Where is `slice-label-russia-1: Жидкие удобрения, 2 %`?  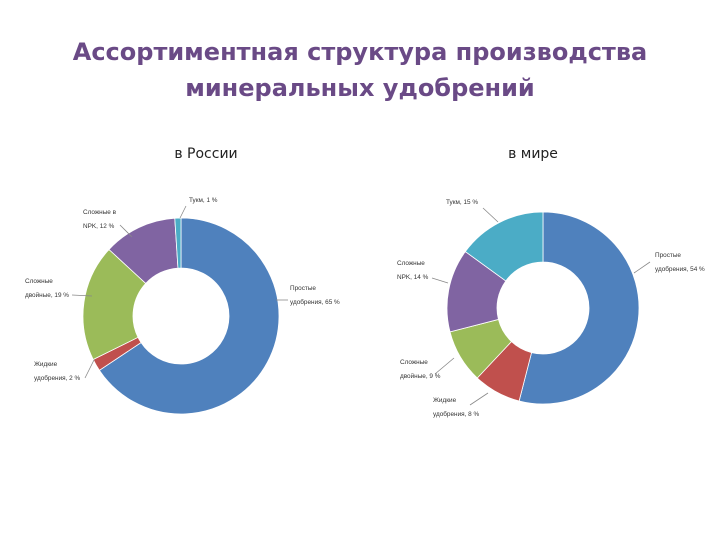
slice-label-russia-1: Жидкие удобрения, 2 % is located at coordinates (57, 371).